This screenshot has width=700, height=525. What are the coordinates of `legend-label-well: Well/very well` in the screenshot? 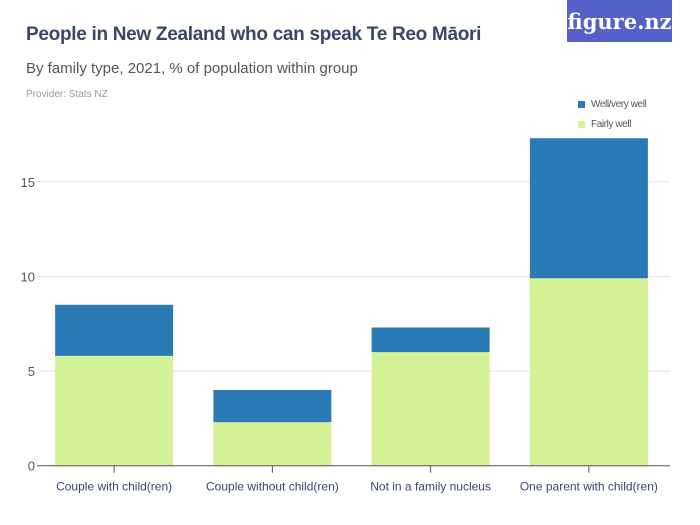 It's located at (619, 104).